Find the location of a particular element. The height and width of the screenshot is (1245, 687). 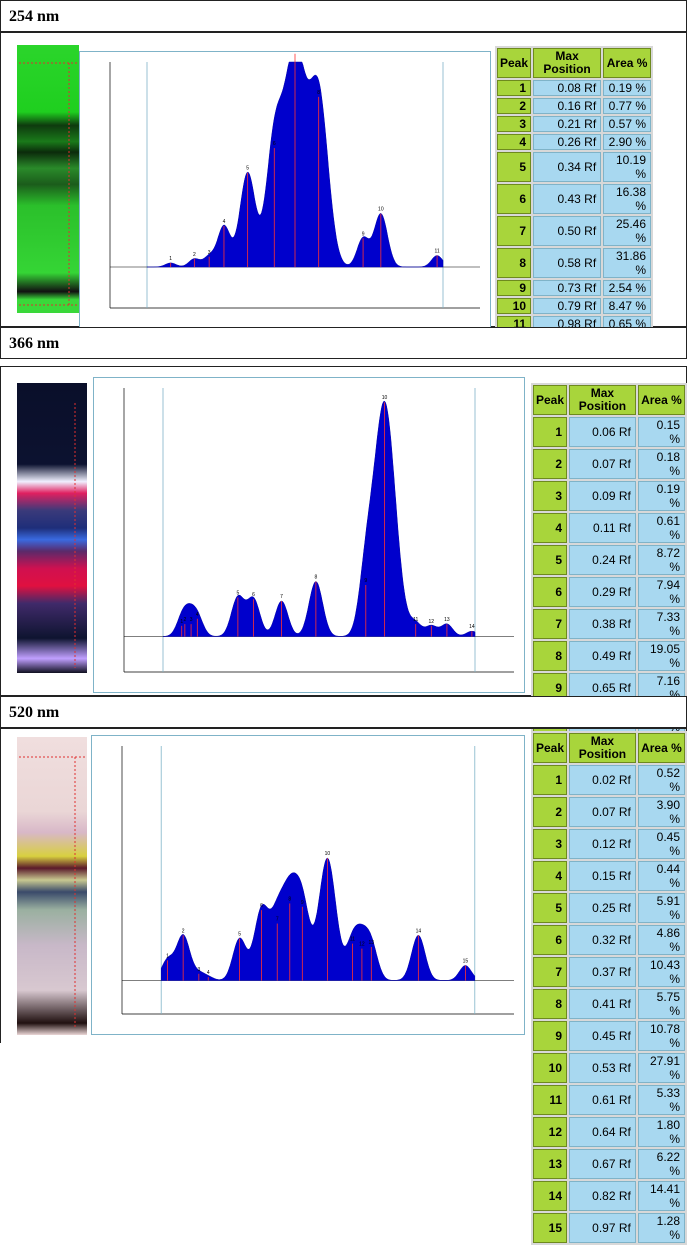

max-position: 0.24 Rf is located at coordinates (602, 560).